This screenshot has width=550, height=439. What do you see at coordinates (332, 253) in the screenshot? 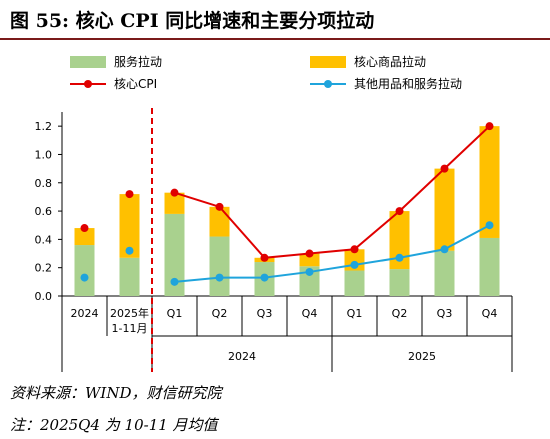
I see `other-goods-line` at bounding box center [332, 253].